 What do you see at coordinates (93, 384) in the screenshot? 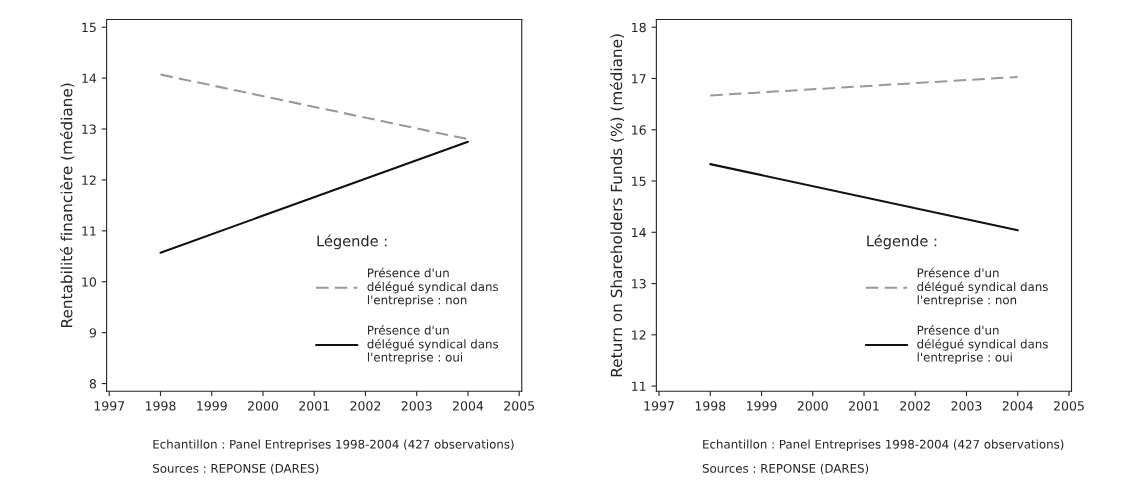
I see `y-tick-label: 8` at bounding box center [93, 384].